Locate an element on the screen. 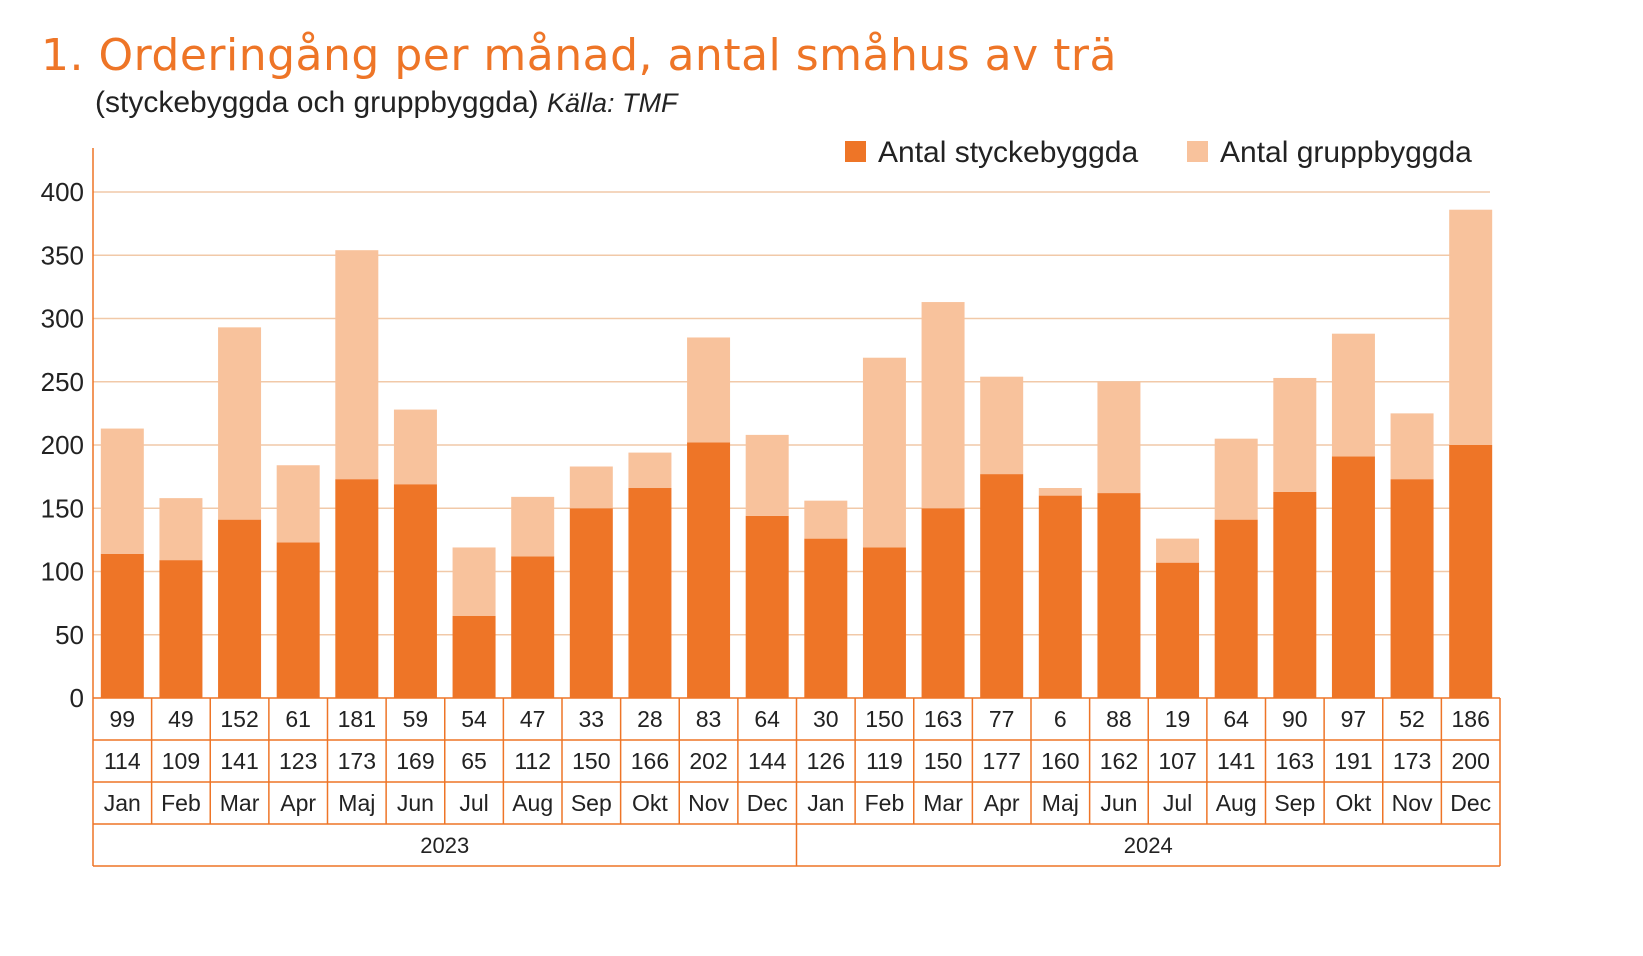 The width and height of the screenshot is (1643, 956). legend-swatch-gruppbyggda is located at coordinates (1197, 151).